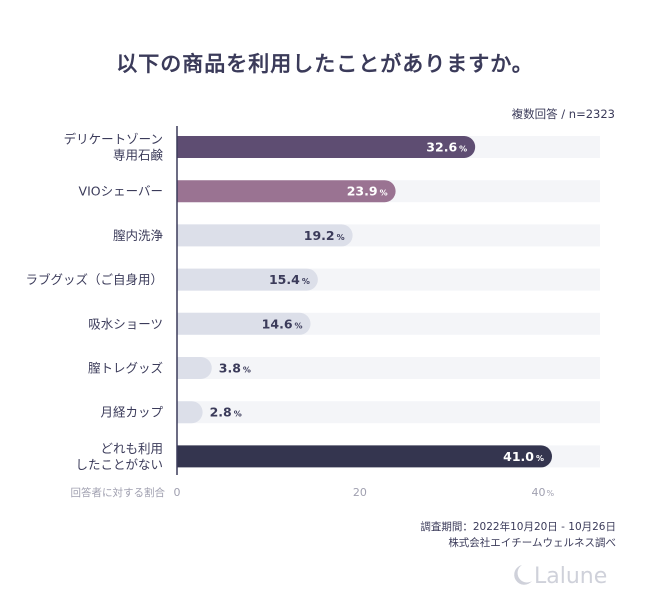  Describe the element at coordinates (94, 279) in the screenshot. I see `category-label: ラブグッズ（ご自身用）` at that location.